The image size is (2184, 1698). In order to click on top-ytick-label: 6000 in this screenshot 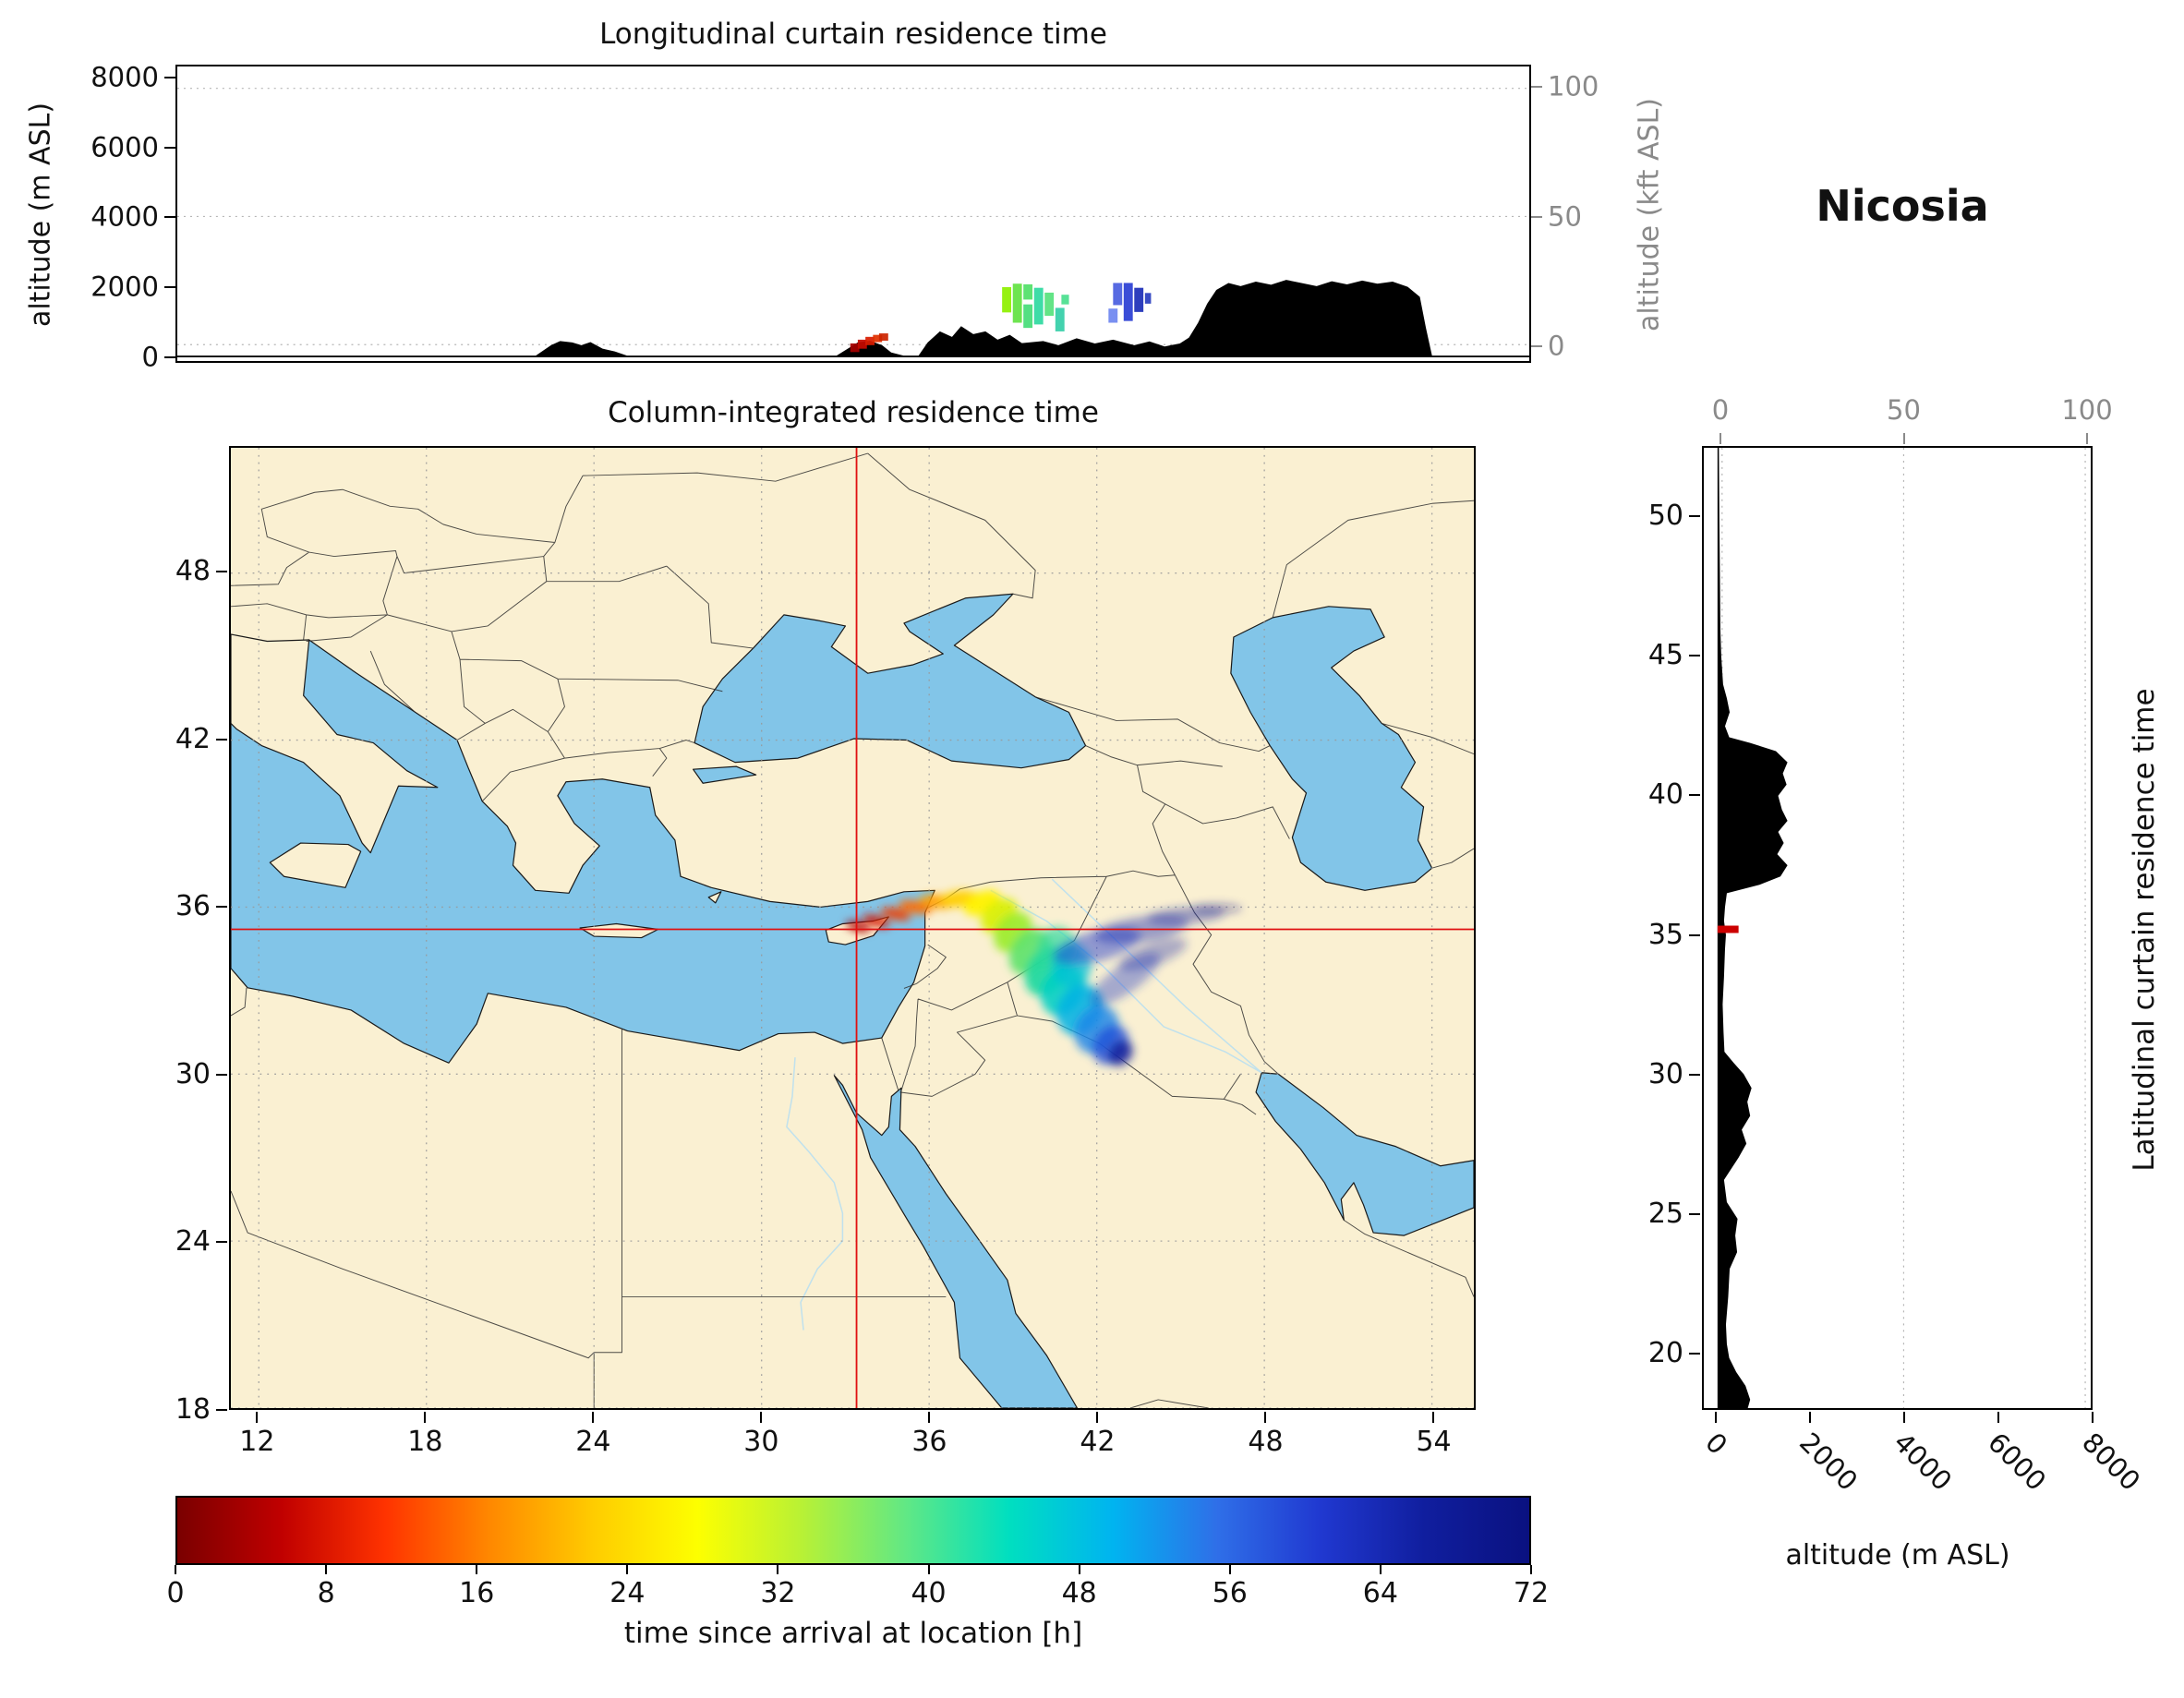, I will do `click(124, 147)`.